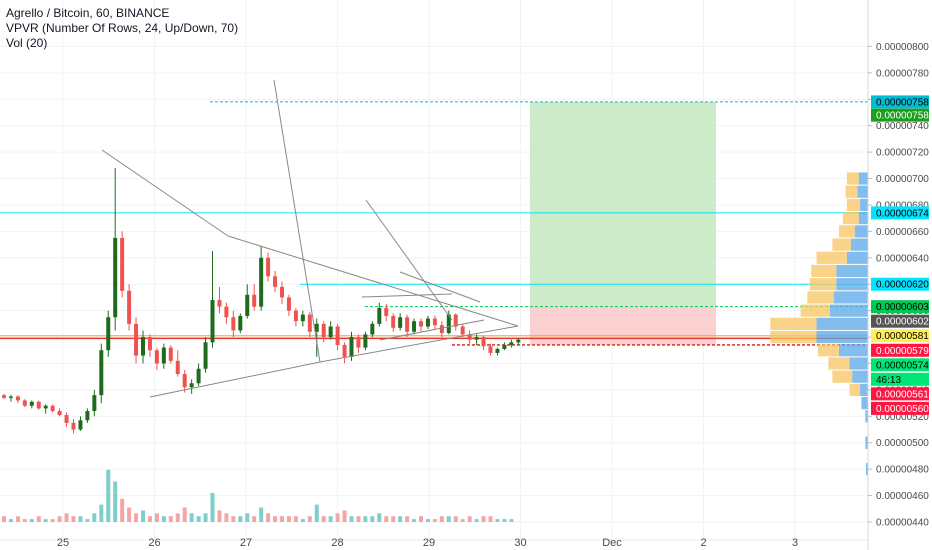 The image size is (932, 550). Describe the element at coordinates (902, 496) in the screenshot. I see `y-tick-label: 0.00000460` at that location.